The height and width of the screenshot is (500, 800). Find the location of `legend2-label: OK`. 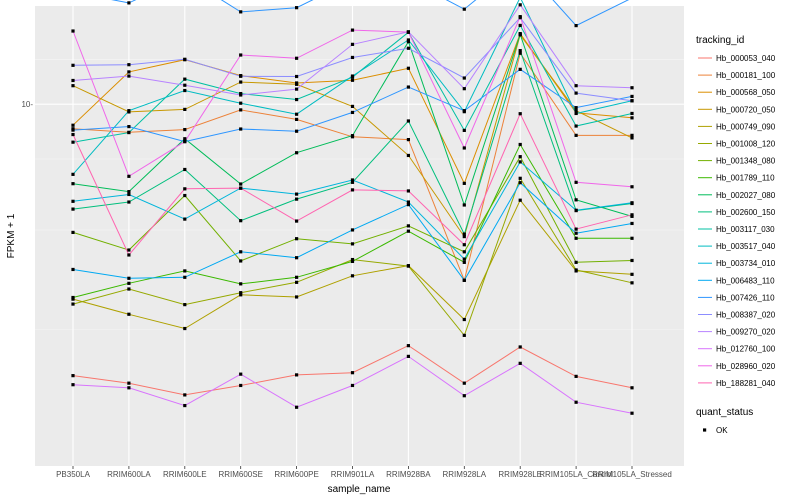

legend2-label: OK is located at coordinates (722, 430).